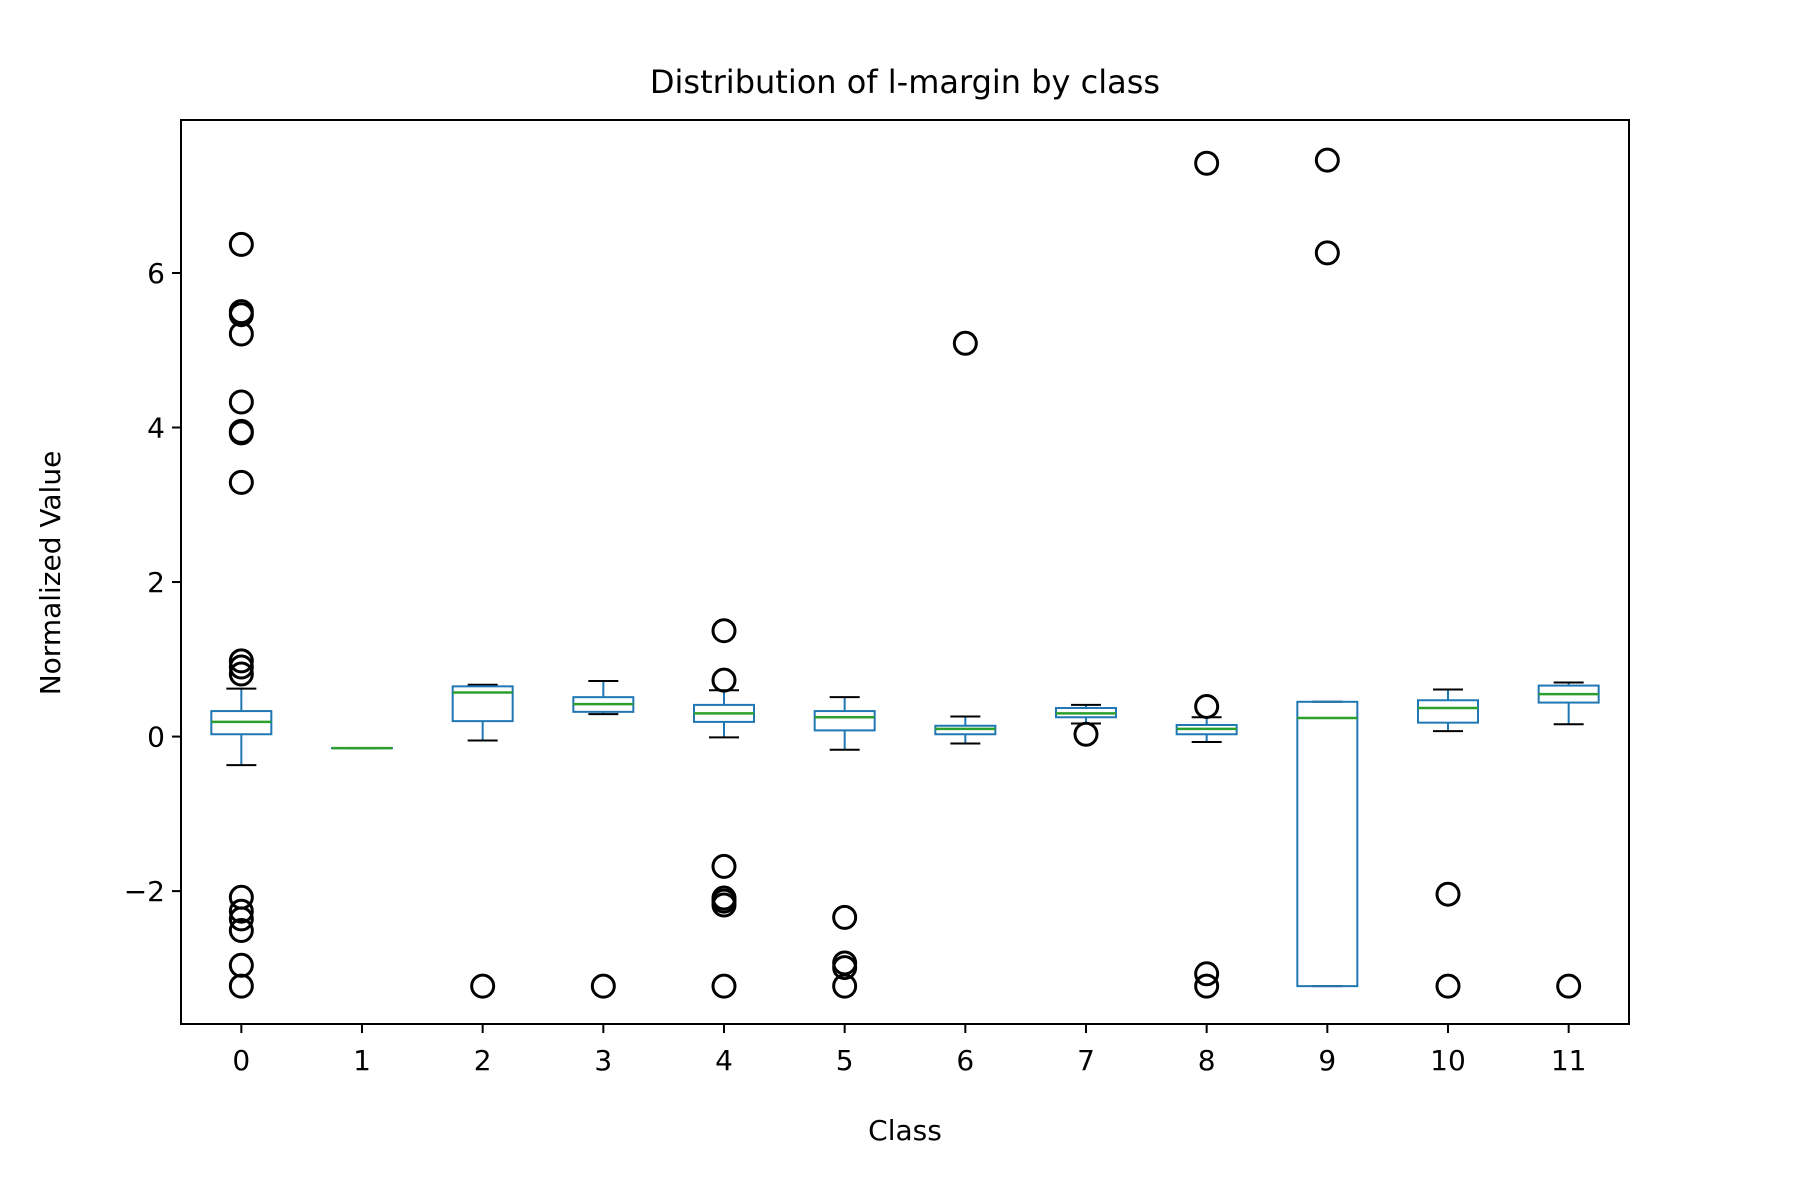 The image size is (1800, 1200). I want to click on x-tick-label: 1, so click(362, 1060).